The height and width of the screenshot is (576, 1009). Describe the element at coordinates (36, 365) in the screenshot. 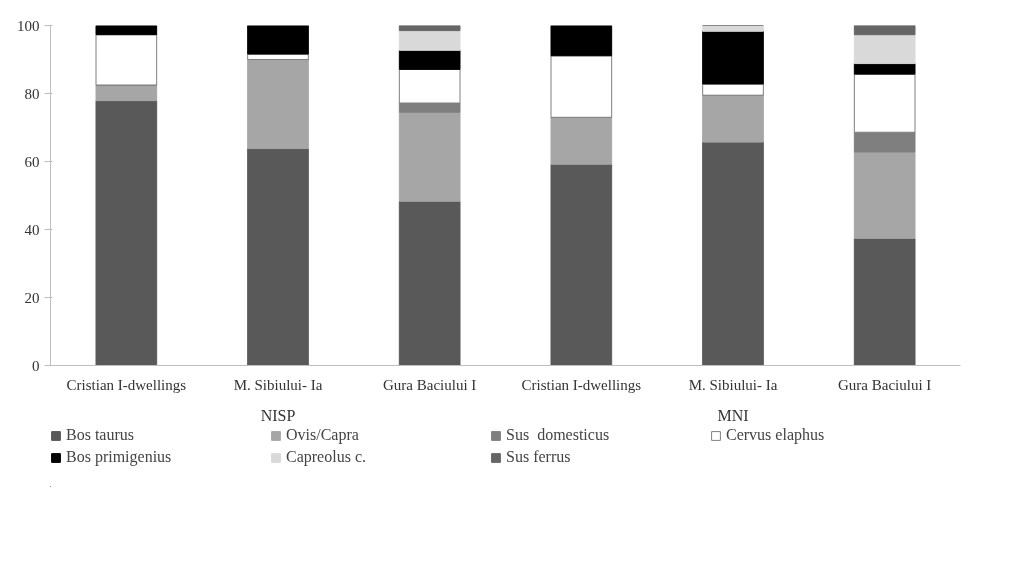

I see `y-tick-label: 0` at that location.